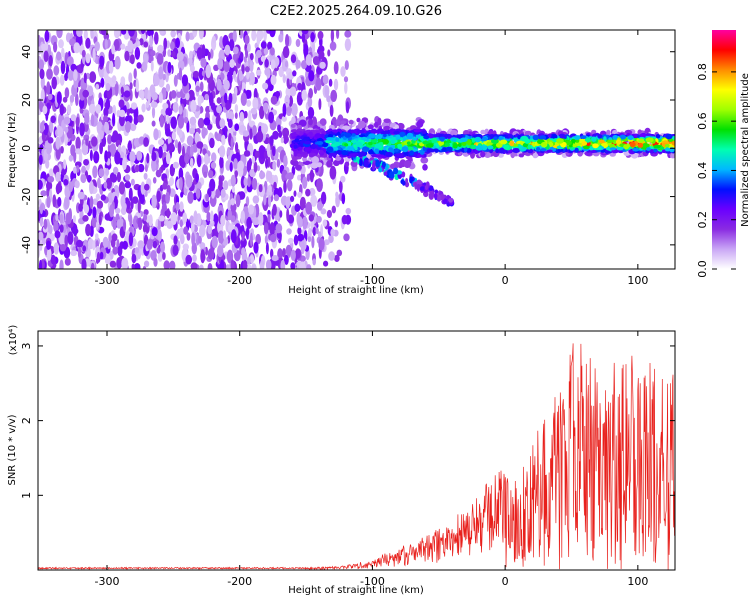  What do you see at coordinates (505, 581) in the screenshot?
I see `x-tick-label: 0` at bounding box center [505, 581].